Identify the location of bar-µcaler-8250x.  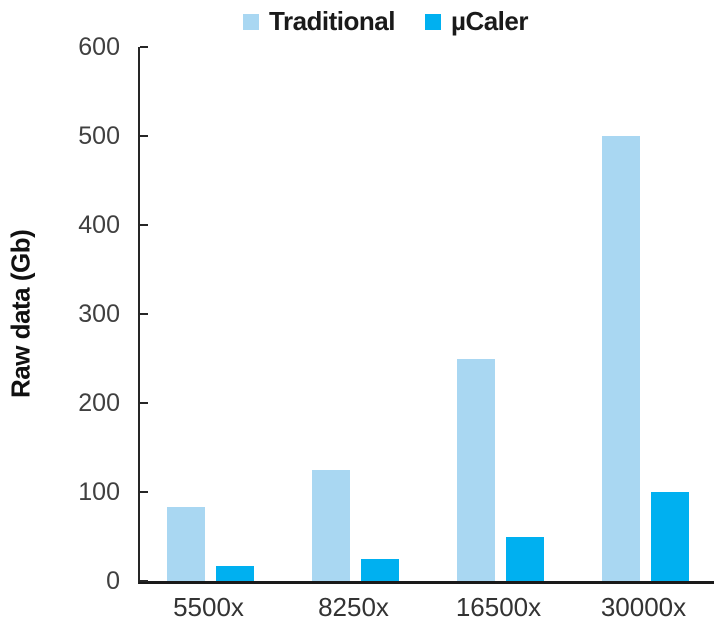
(380, 569).